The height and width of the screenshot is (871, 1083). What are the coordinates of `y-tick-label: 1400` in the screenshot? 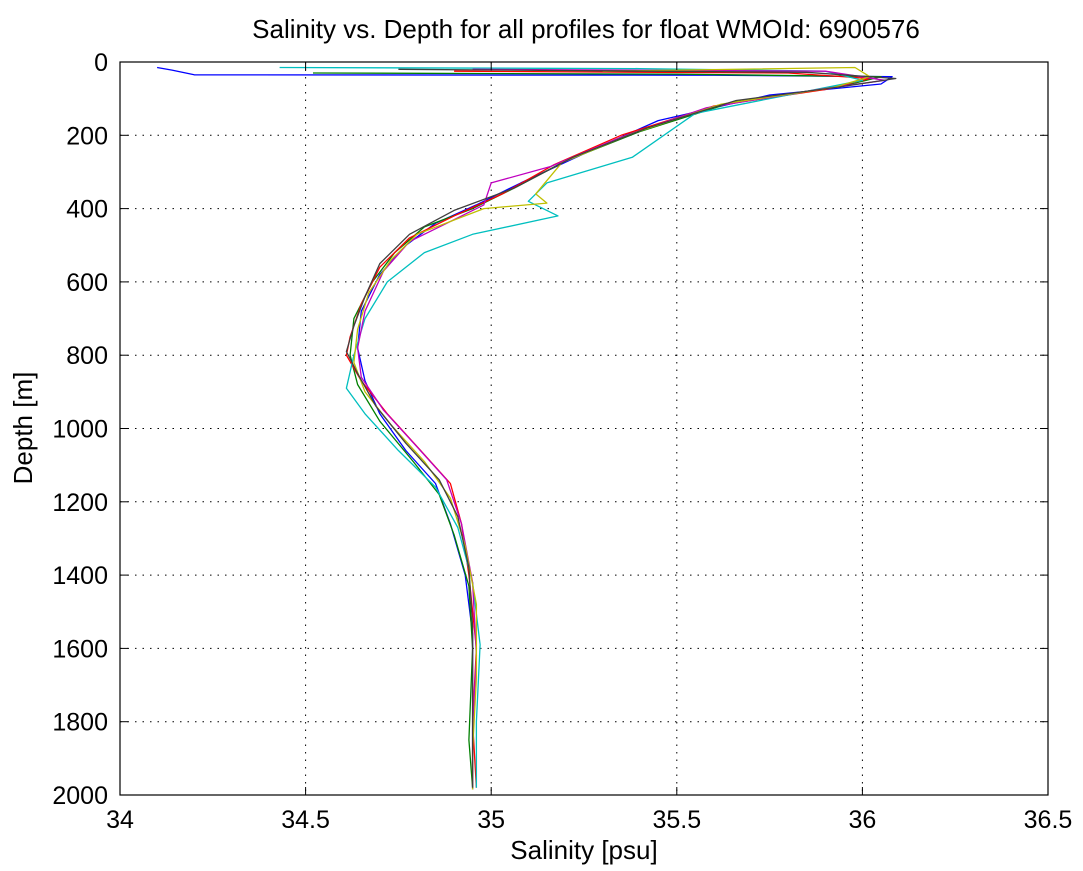 It's located at (80, 576).